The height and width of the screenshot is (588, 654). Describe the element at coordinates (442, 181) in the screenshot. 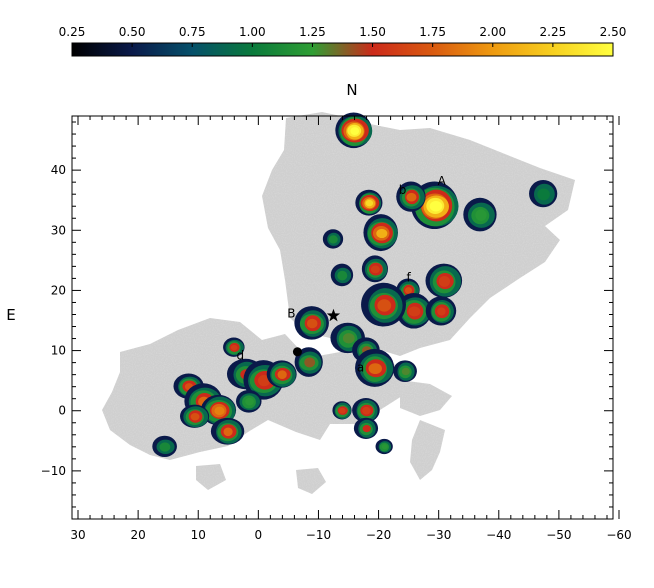

I see `annotation-label: A` at that location.